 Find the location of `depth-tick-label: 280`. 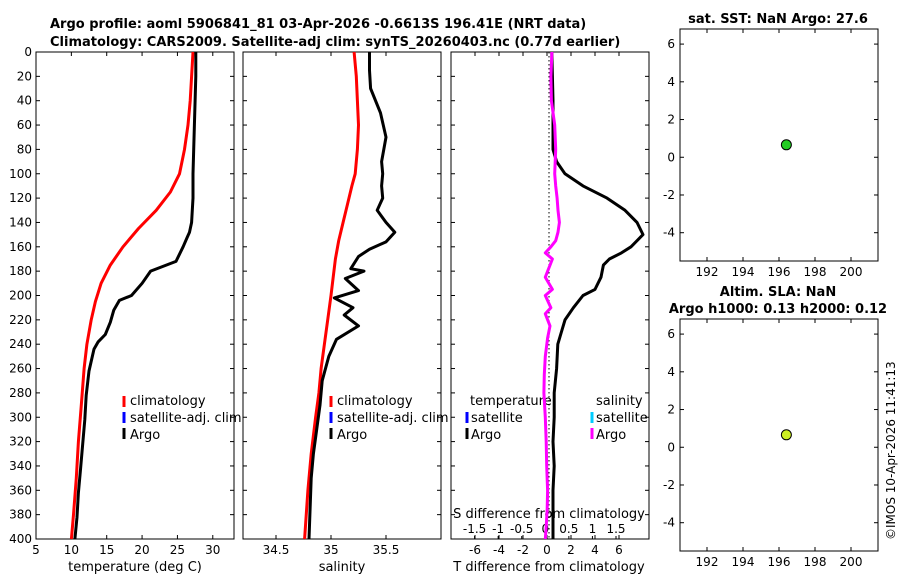

depth-tick-label: 280 is located at coordinates (20, 393).